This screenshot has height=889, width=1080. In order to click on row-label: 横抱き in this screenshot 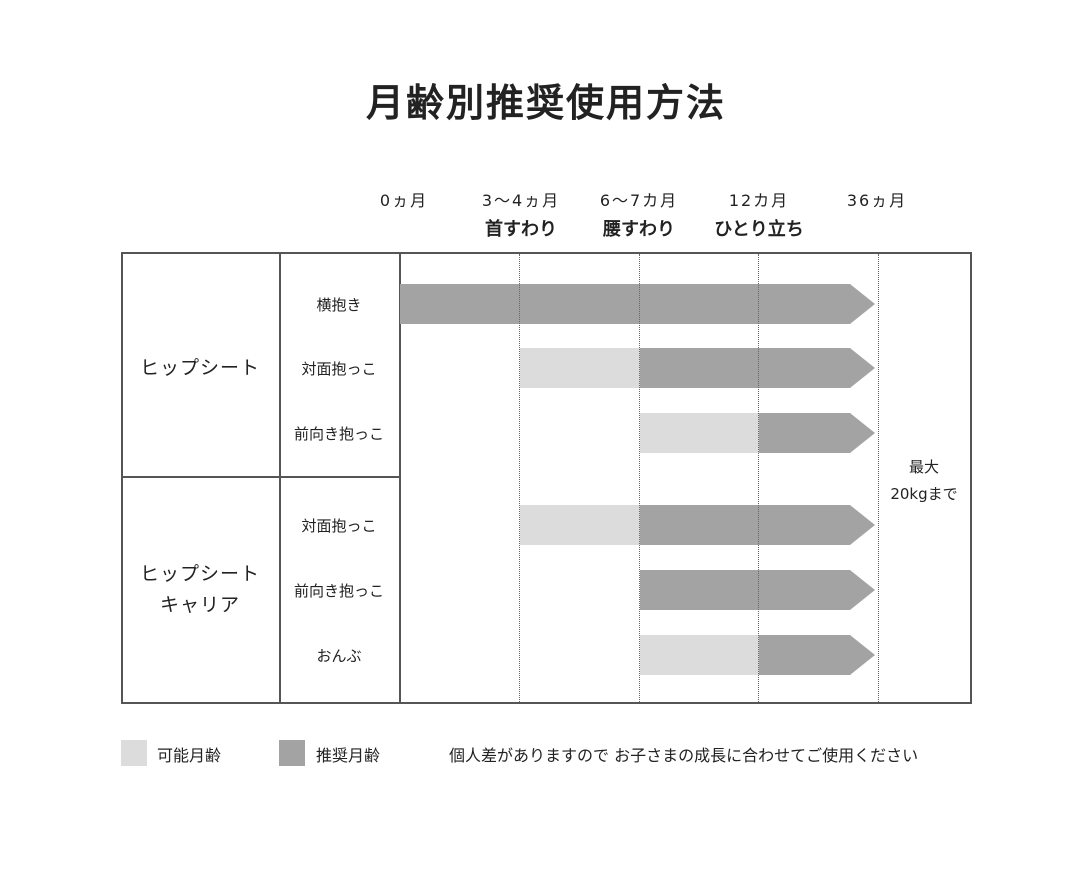, I will do `click(339, 305)`.